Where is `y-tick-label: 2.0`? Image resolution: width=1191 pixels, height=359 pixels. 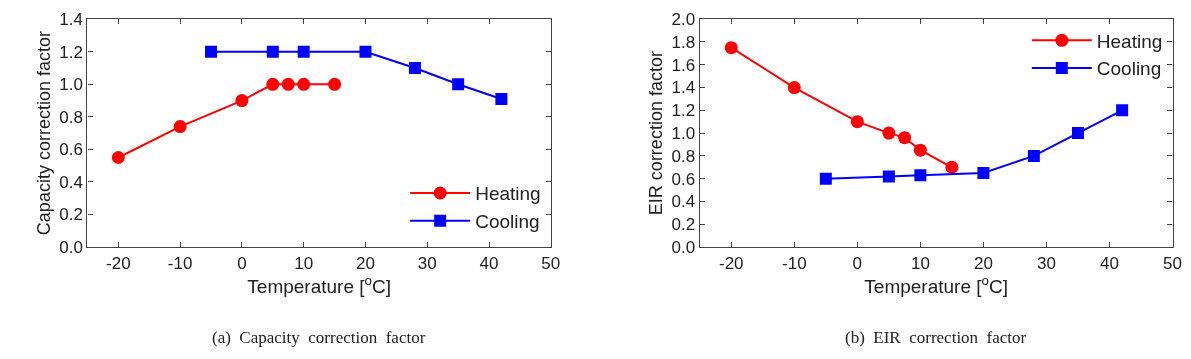 y-tick-label: 2.0 is located at coordinates (683, 20).